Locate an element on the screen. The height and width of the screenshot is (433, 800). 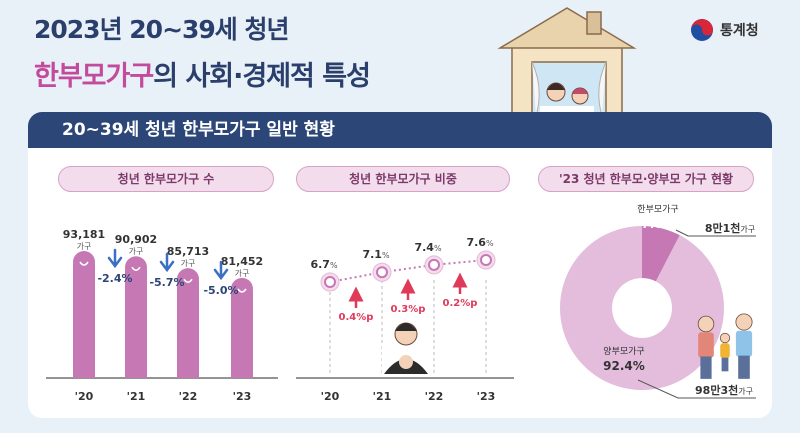
org-name: 통계청 is located at coordinates (739, 31).